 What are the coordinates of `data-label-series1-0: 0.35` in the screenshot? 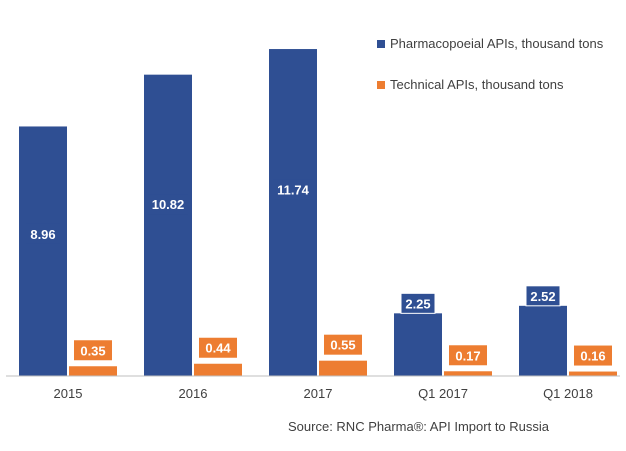 It's located at (92, 350).